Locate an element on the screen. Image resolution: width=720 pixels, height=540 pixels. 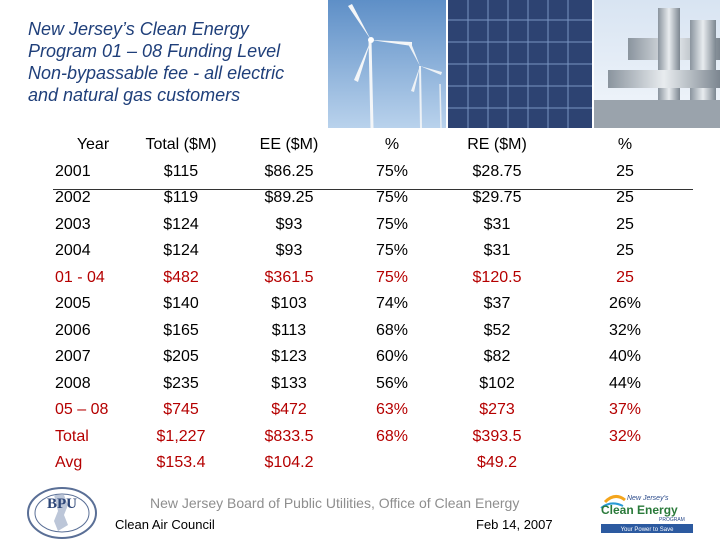
cell-total: $205 is located at coordinates (181, 357).